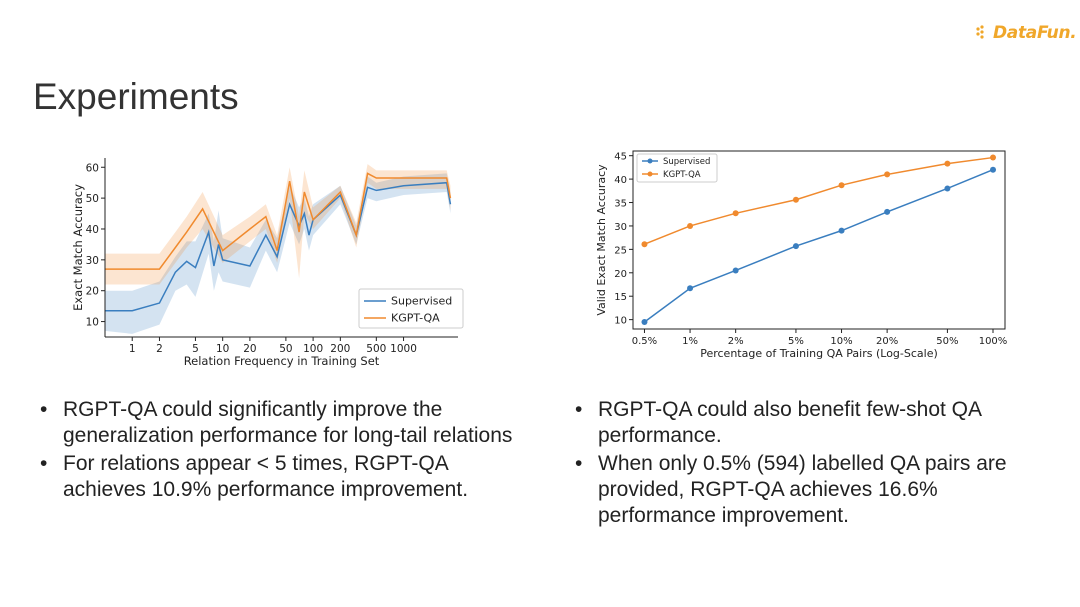  Describe the element at coordinates (601, 240) in the screenshot. I see `y-axis-label: Valid Exact Match Accuracy` at that location.